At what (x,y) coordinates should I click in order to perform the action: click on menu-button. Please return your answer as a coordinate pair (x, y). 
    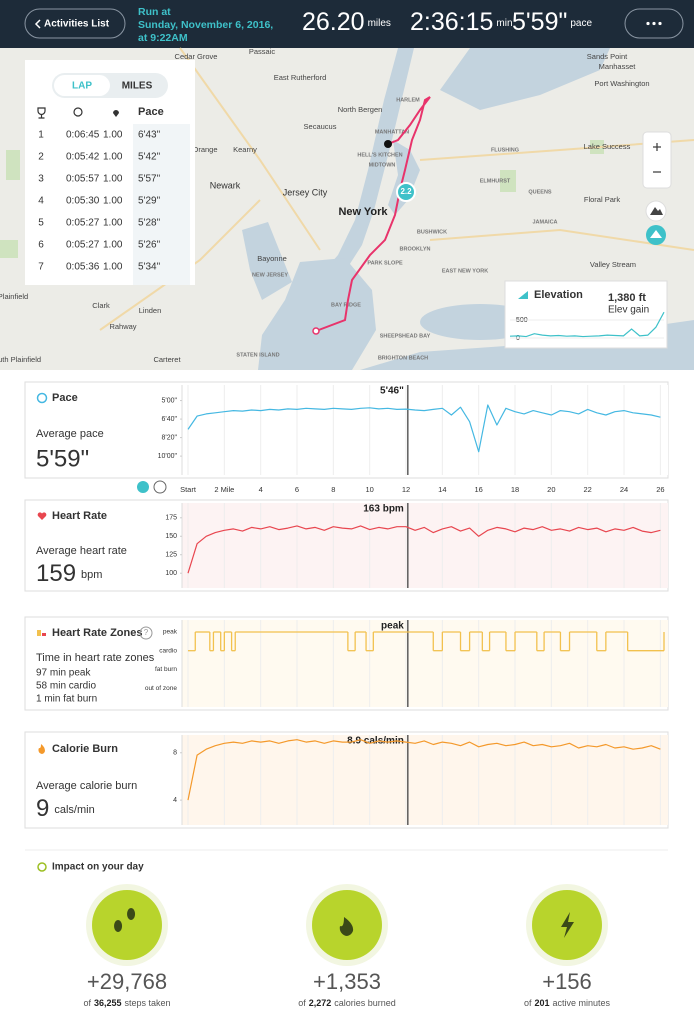
    Looking at the image, I should click on (654, 23).